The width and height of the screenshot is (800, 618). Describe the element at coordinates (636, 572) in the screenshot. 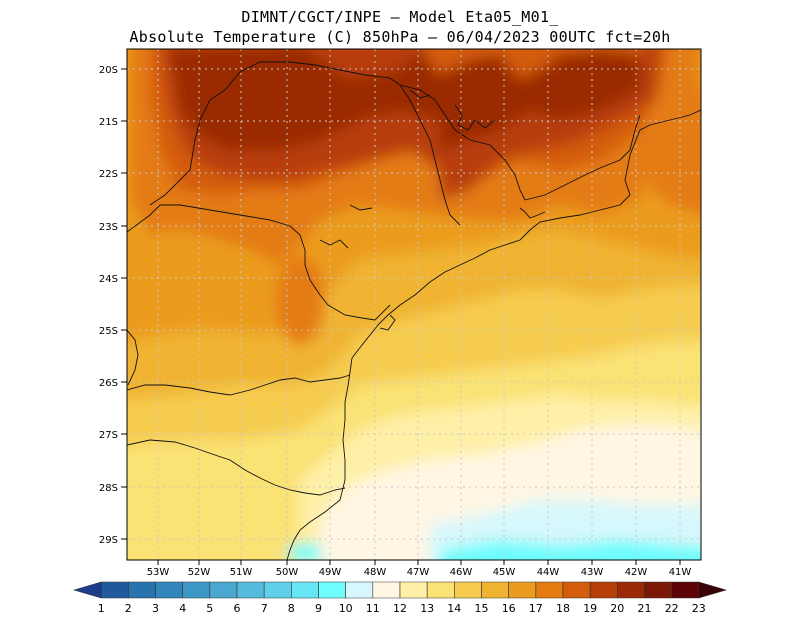

I see `lon-label: 42W` at that location.